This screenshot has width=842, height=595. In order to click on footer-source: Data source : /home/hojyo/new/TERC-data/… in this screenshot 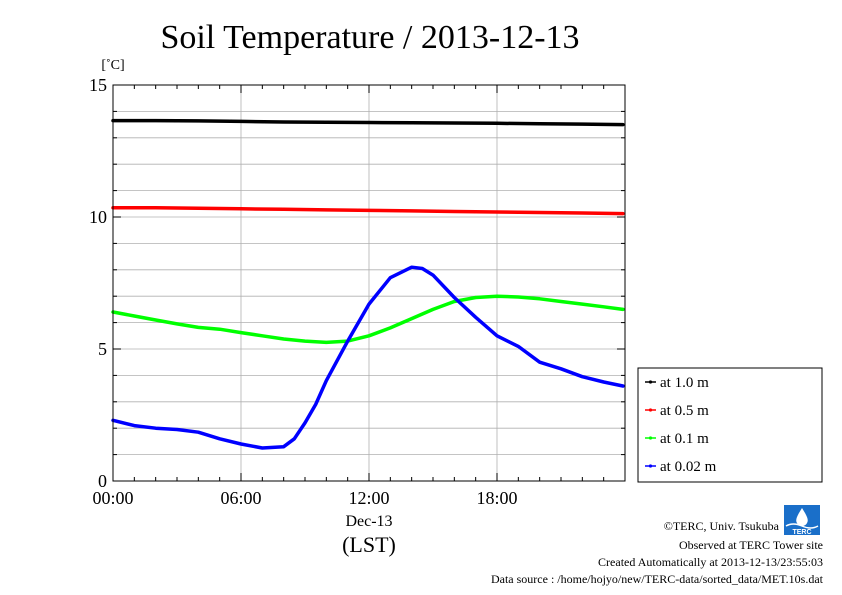, I will do `click(657, 579)`.